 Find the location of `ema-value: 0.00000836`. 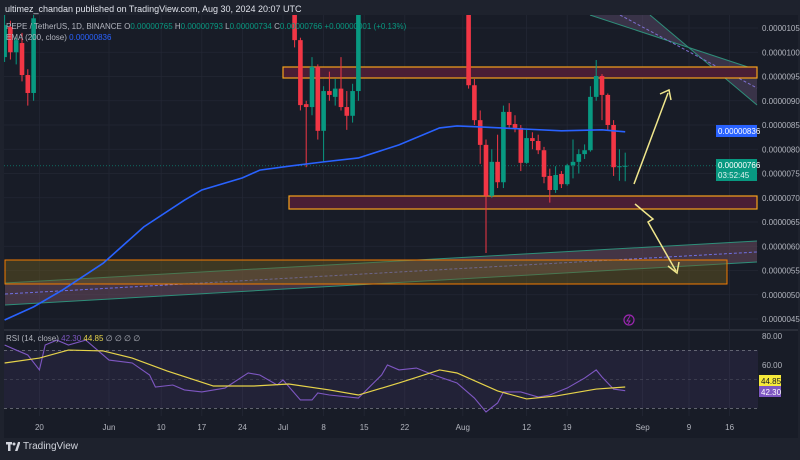

ema-value: 0.00000836 is located at coordinates (90, 37).